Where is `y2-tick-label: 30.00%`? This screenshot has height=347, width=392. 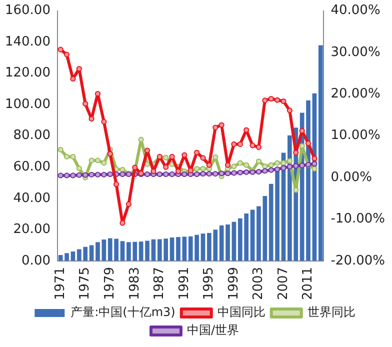 y2-tick-label: 30.00% is located at coordinates (355, 52).